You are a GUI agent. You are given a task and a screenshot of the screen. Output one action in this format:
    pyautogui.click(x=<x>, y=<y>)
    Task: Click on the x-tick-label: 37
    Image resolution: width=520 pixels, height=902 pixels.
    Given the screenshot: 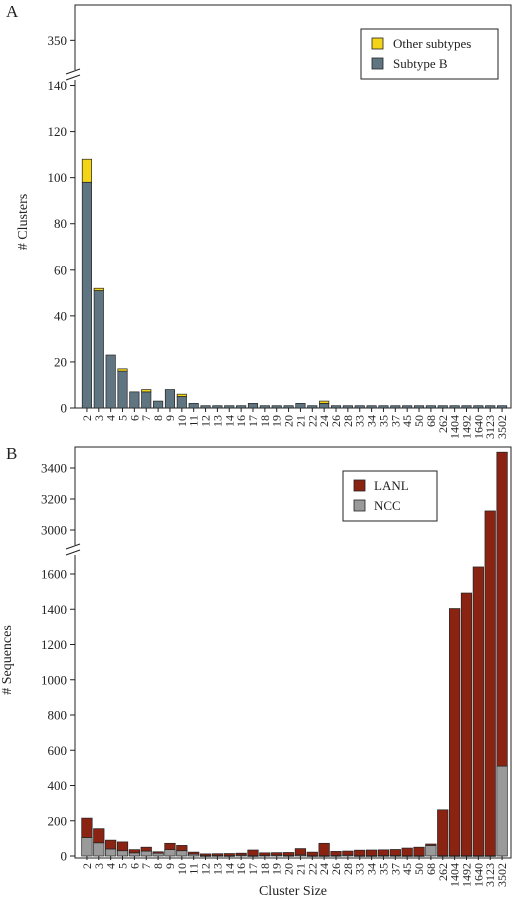 What is the action you would take?
    pyautogui.click(x=395, y=421)
    